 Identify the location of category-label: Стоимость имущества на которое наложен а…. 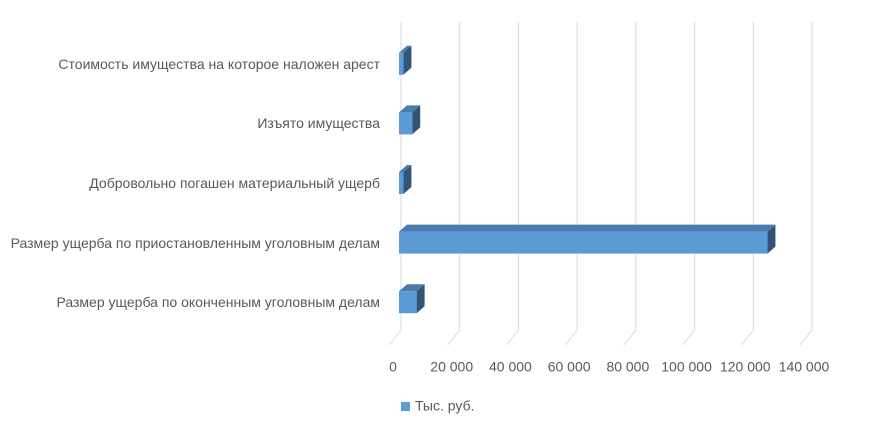
(219, 63).